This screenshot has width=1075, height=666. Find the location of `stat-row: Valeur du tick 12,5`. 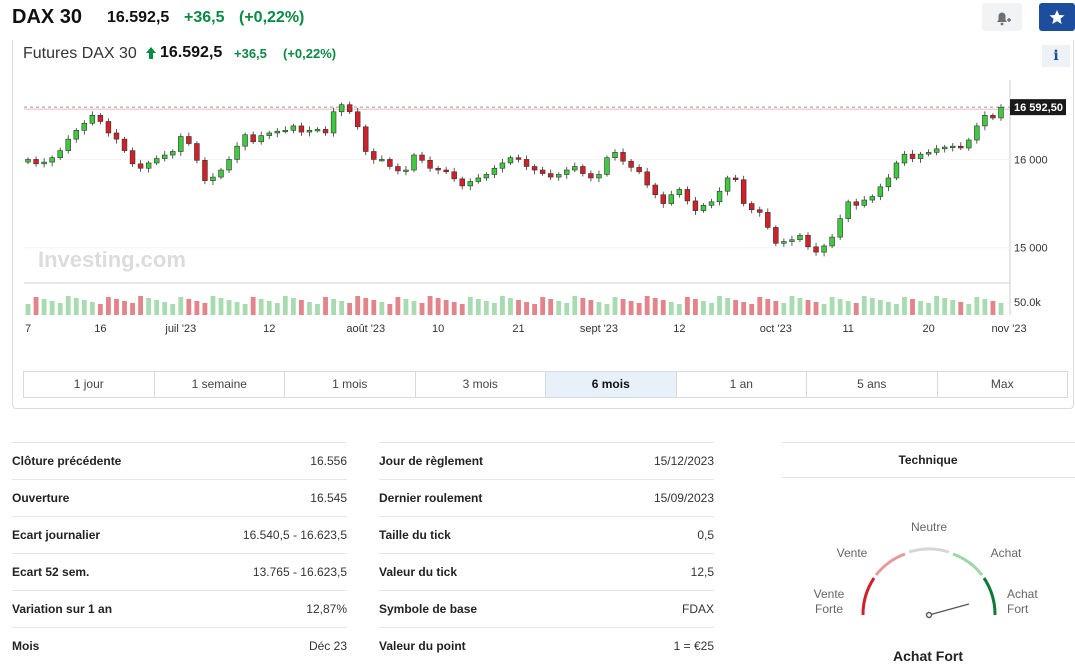

stat-row: Valeur du tick 12,5 is located at coordinates (546, 571).